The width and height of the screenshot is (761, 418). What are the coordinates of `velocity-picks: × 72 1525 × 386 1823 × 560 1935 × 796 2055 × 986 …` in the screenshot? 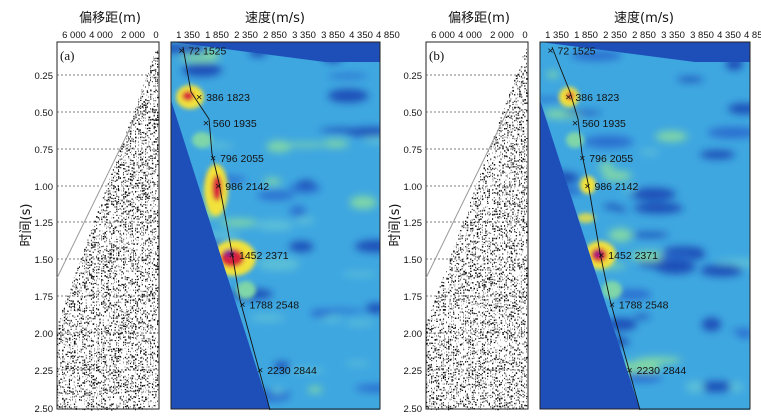 It's located at (247, 211).